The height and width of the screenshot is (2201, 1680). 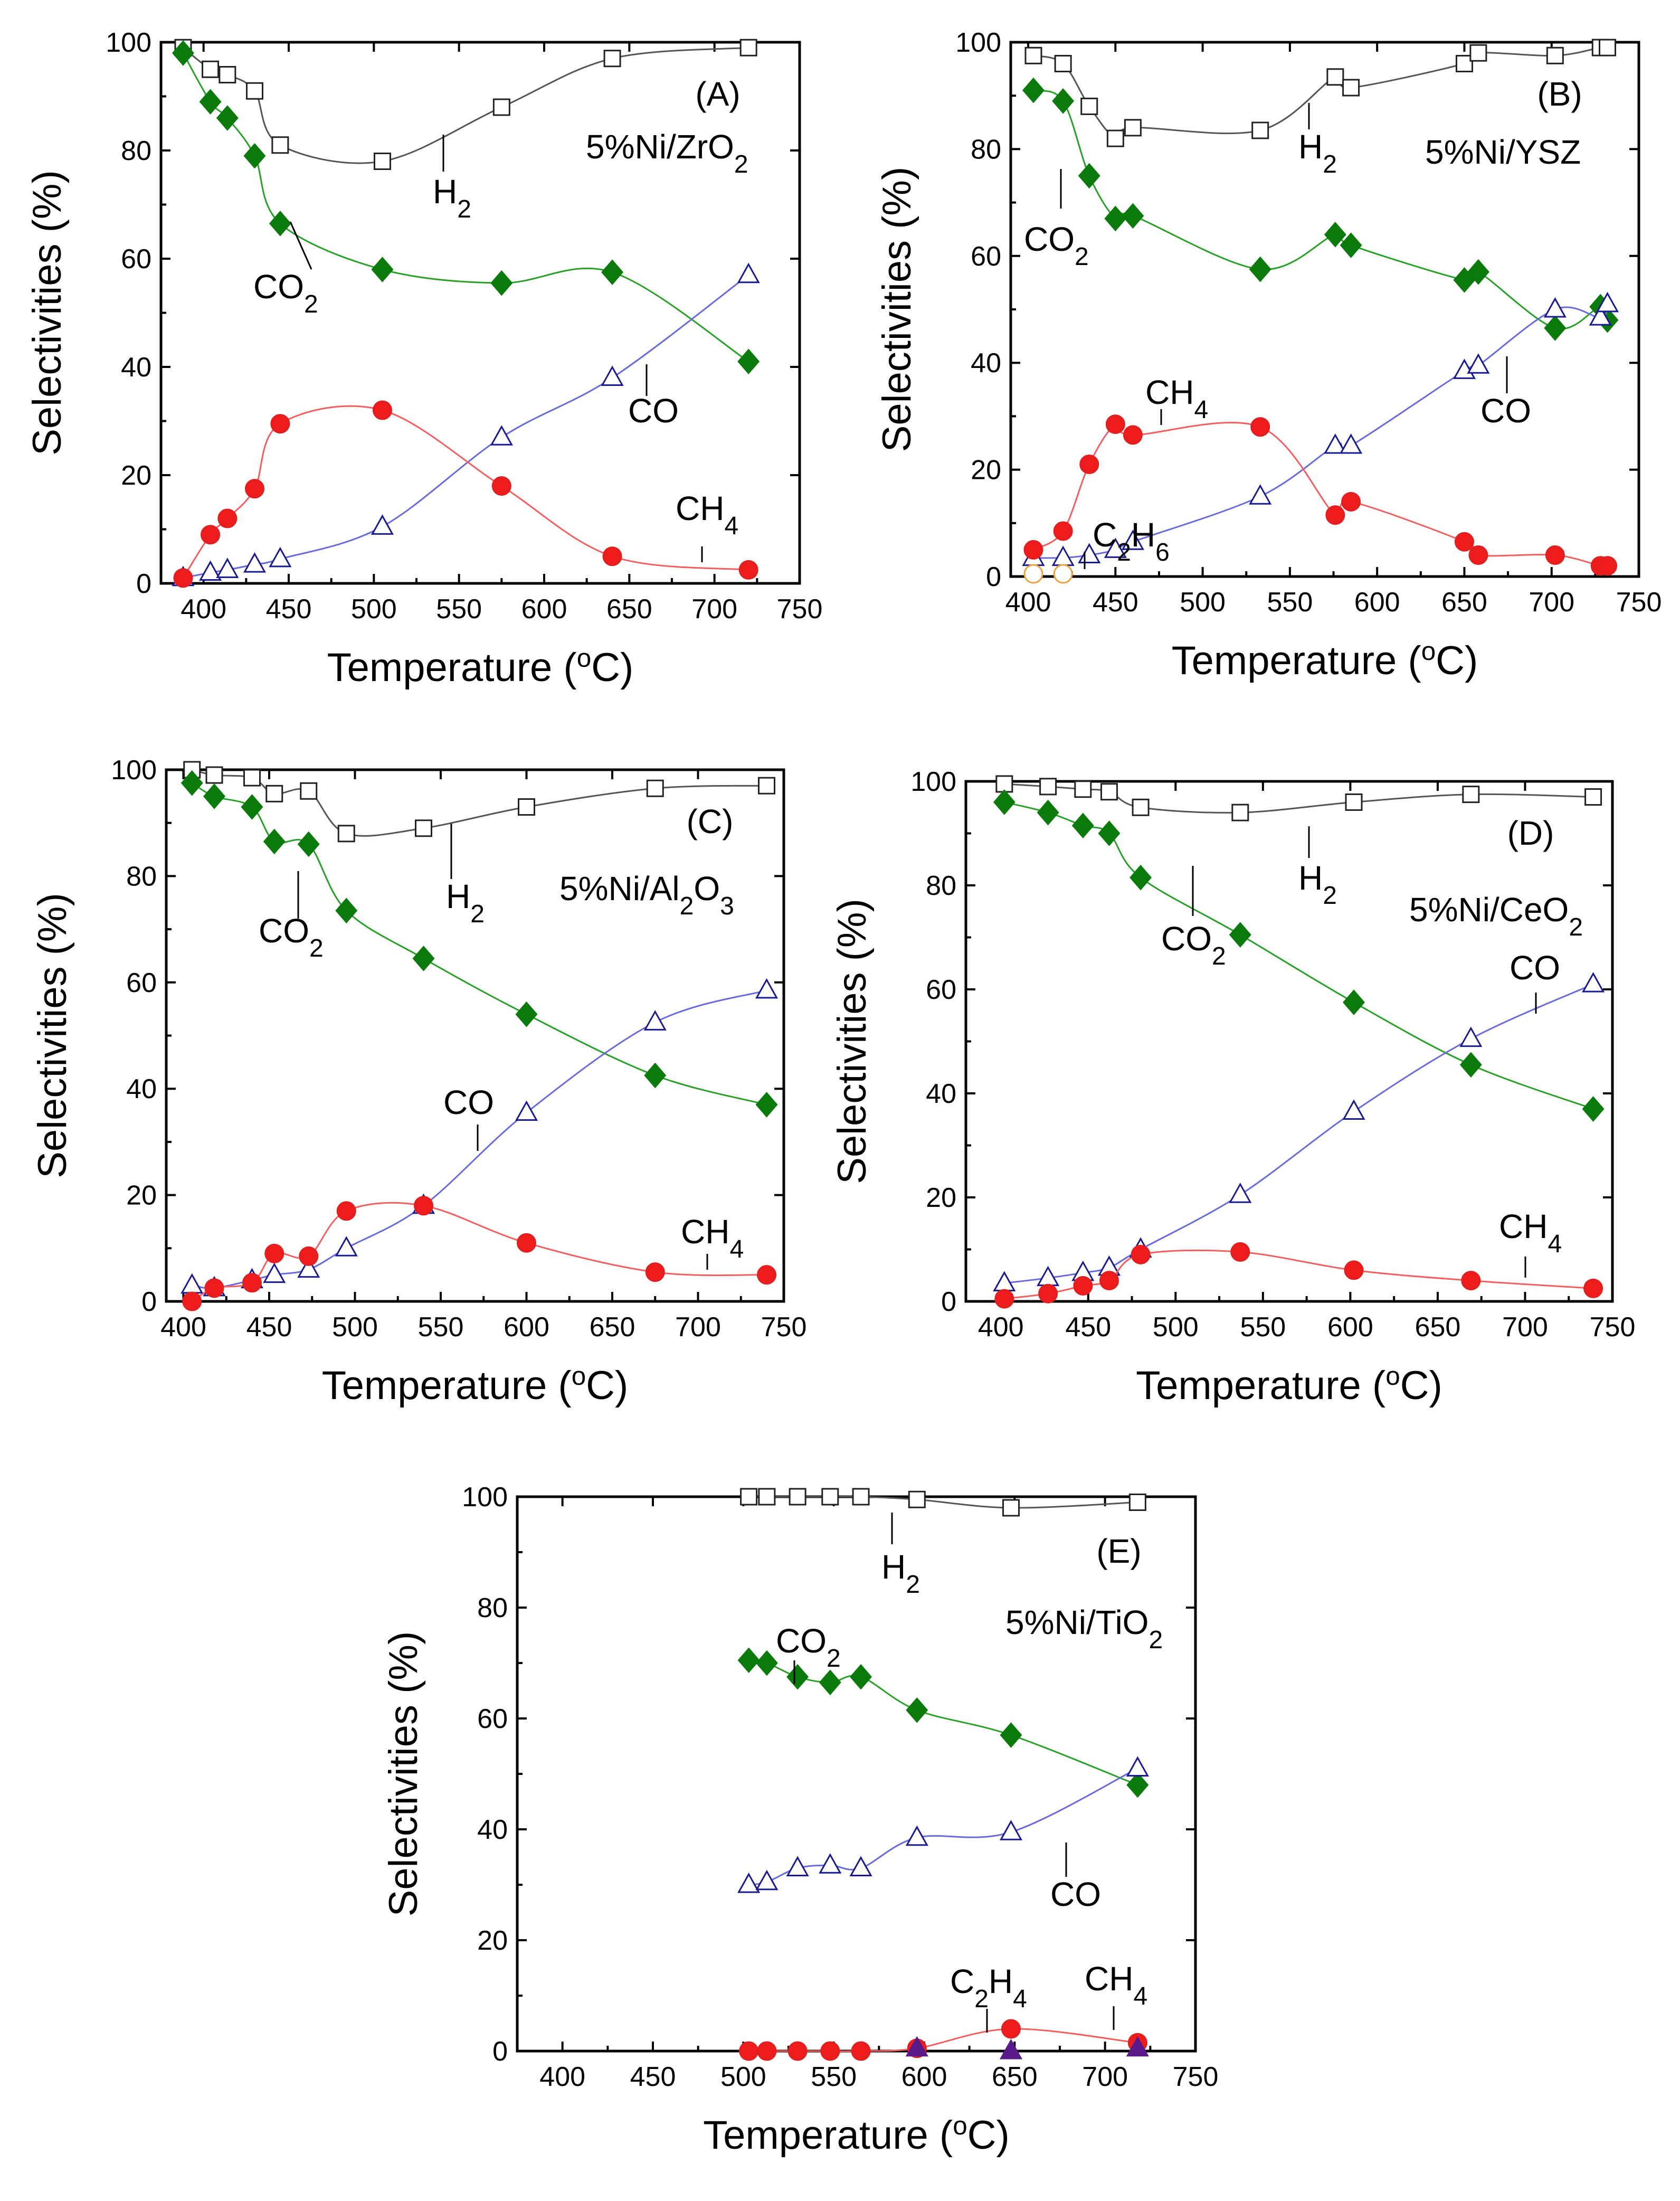 What do you see at coordinates (948, 1302) in the screenshot?
I see `y-tick-label: 0` at bounding box center [948, 1302].